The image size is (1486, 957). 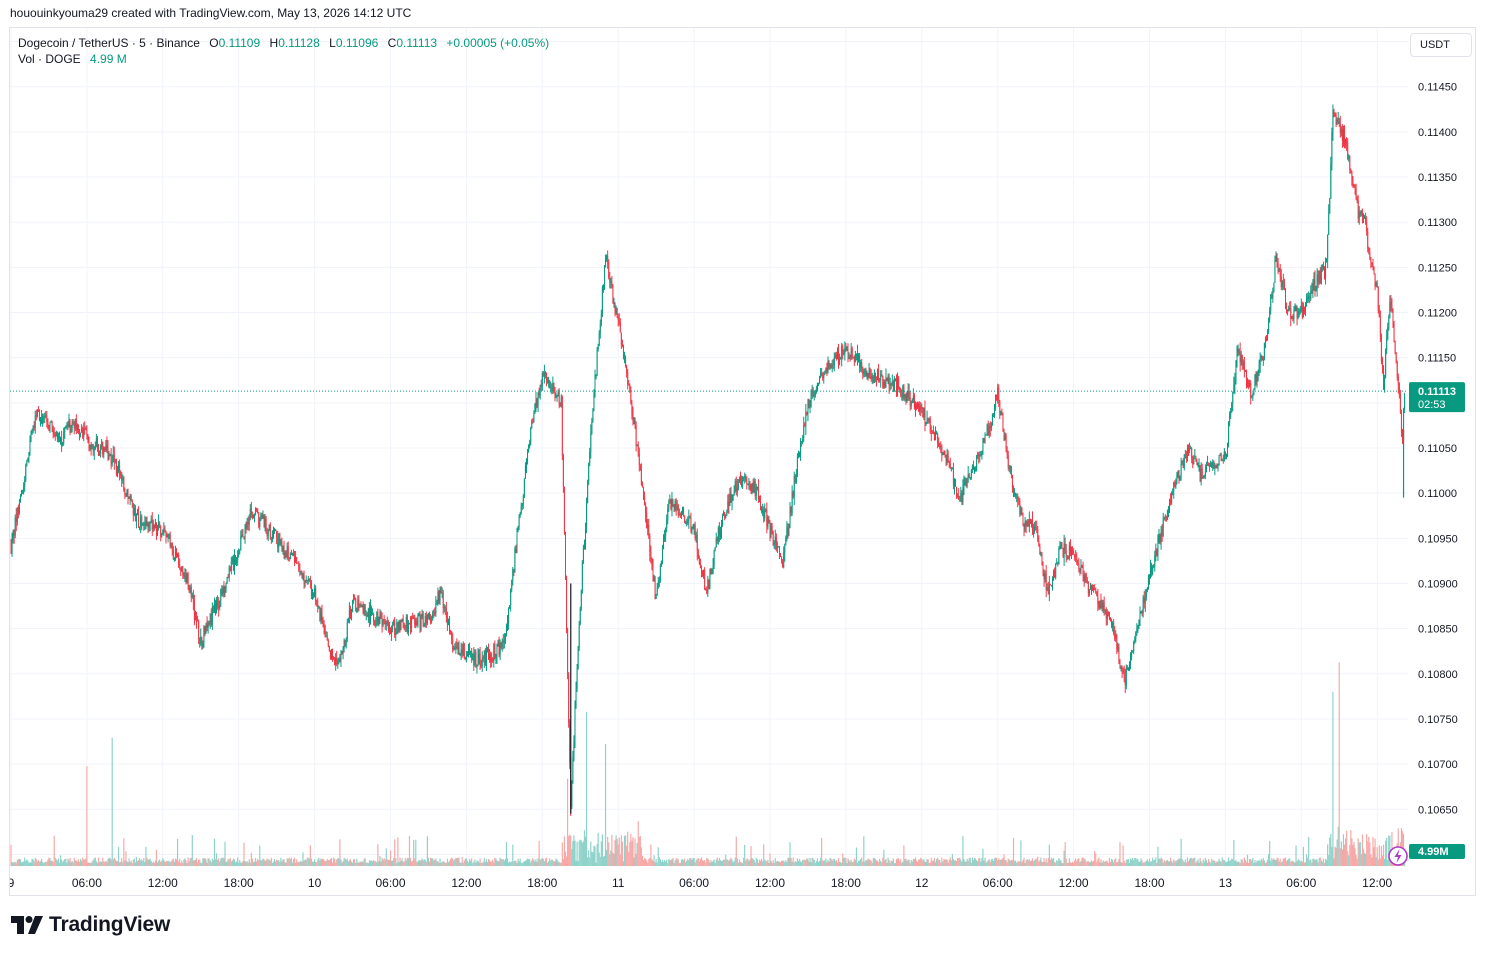 What do you see at coordinates (1441, 45) in the screenshot?
I see `currency-button: USDT` at bounding box center [1441, 45].